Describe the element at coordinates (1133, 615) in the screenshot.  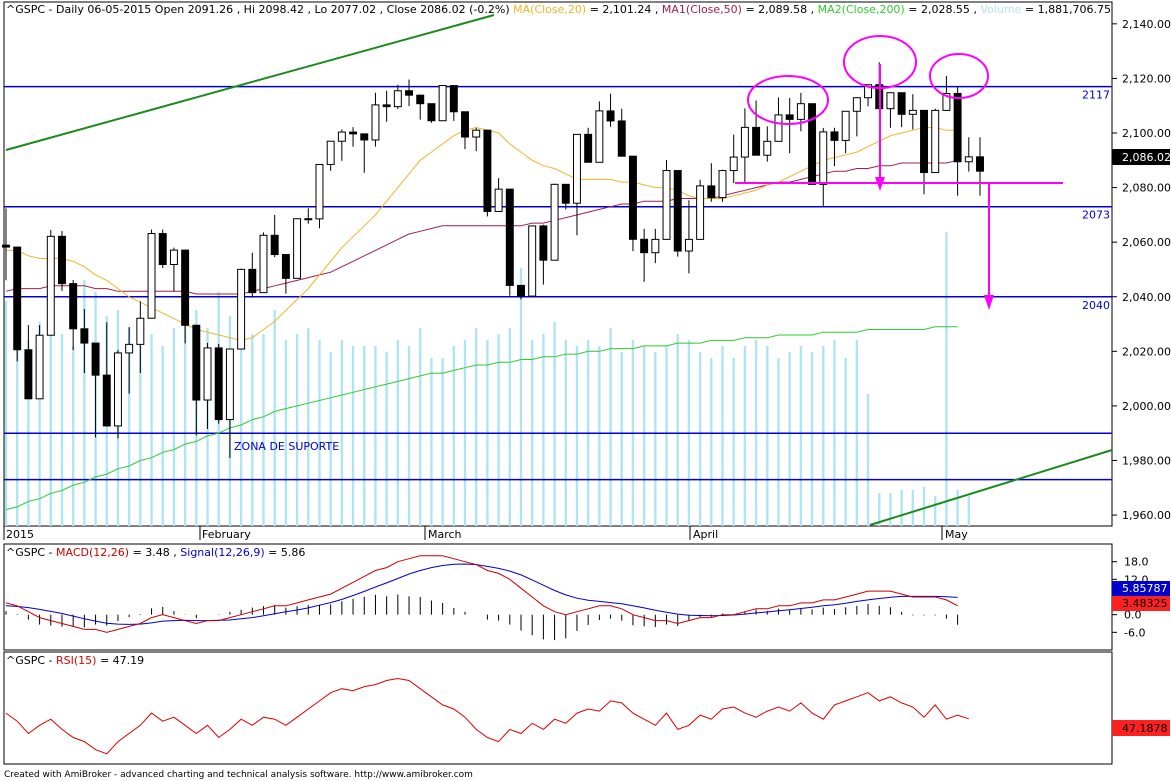
I see `macd-tick-label: 0.0` at that location.